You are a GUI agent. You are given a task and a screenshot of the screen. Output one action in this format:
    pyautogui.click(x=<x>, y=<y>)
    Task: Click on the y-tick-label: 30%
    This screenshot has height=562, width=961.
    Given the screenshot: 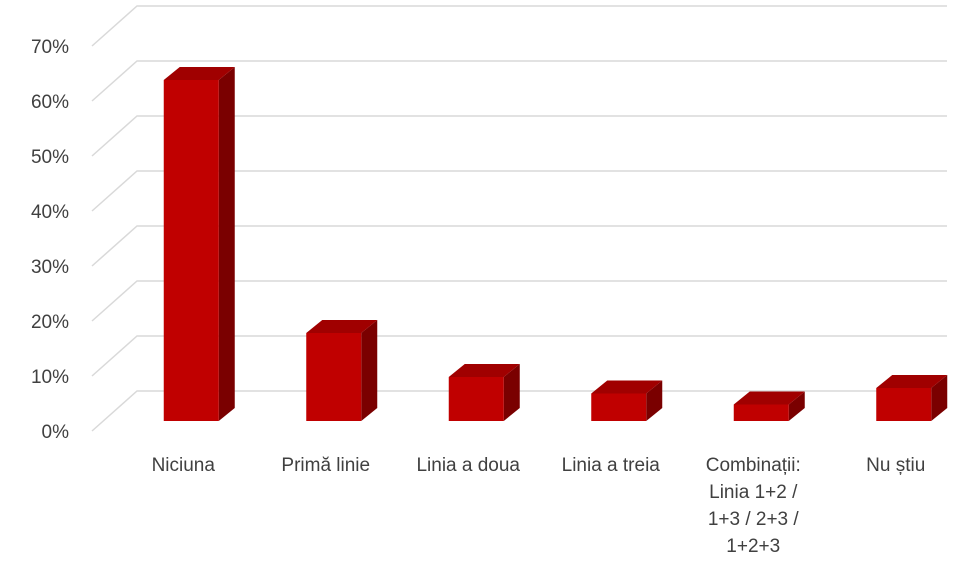 What is the action you would take?
    pyautogui.click(x=50, y=267)
    